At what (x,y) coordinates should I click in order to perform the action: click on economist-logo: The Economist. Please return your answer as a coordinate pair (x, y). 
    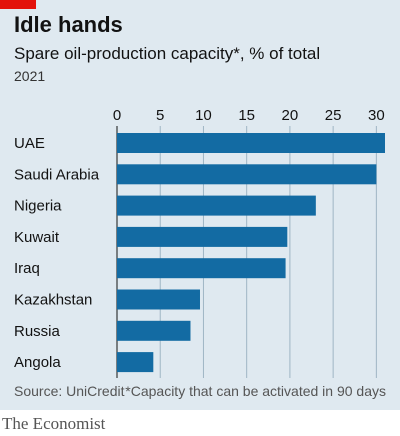
    Looking at the image, I should click on (54, 423).